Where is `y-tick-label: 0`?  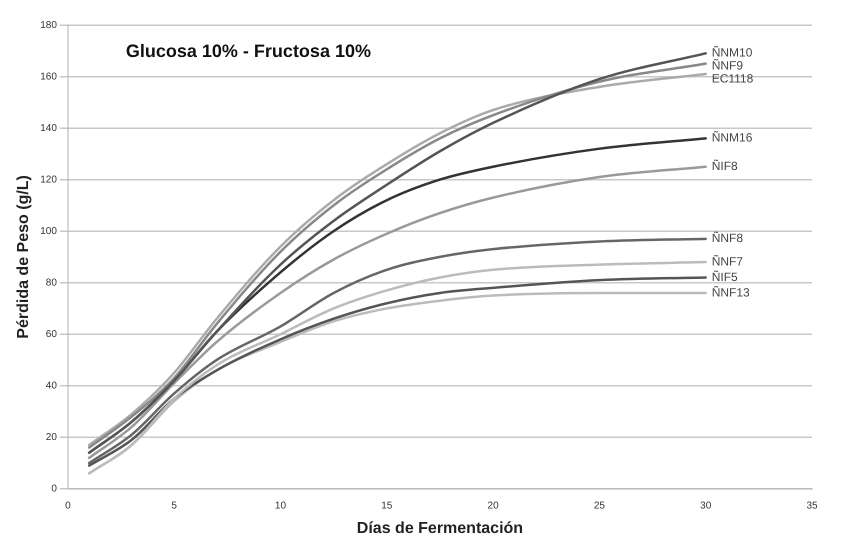 y-tick-label: 0 is located at coordinates (54, 489).